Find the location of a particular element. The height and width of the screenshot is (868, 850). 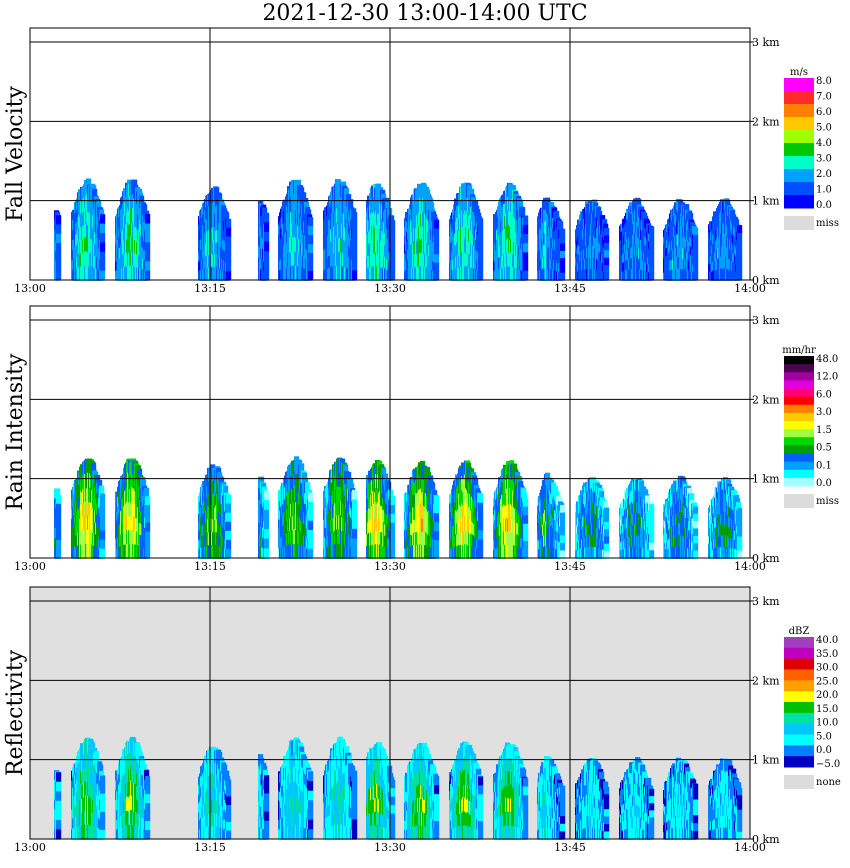

legend-label: 7.0 is located at coordinates (824, 97).